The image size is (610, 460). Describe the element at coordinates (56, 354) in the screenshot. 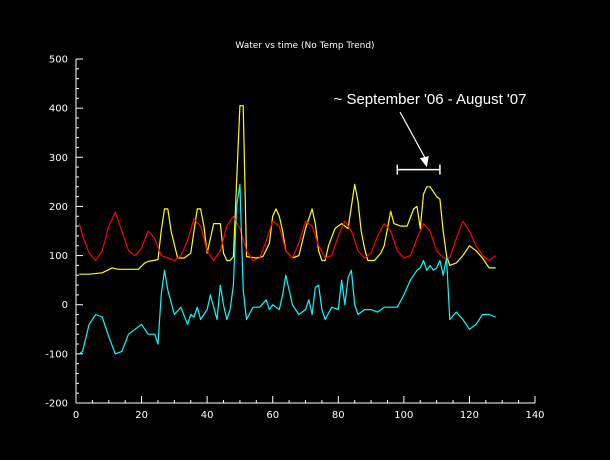

I see `y-tick-label: -100` at that location.